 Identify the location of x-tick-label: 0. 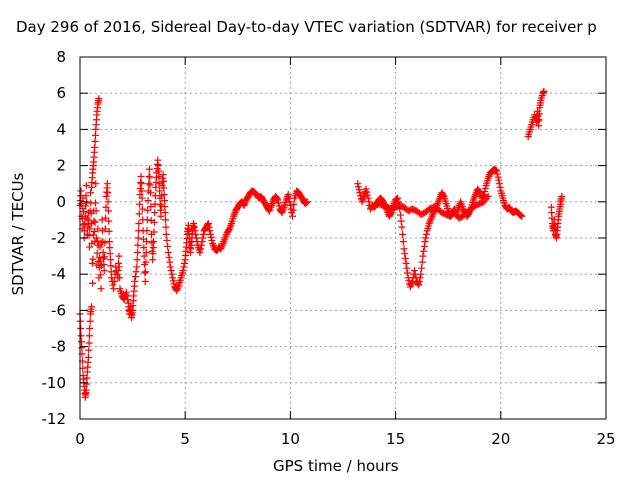
(80, 439).